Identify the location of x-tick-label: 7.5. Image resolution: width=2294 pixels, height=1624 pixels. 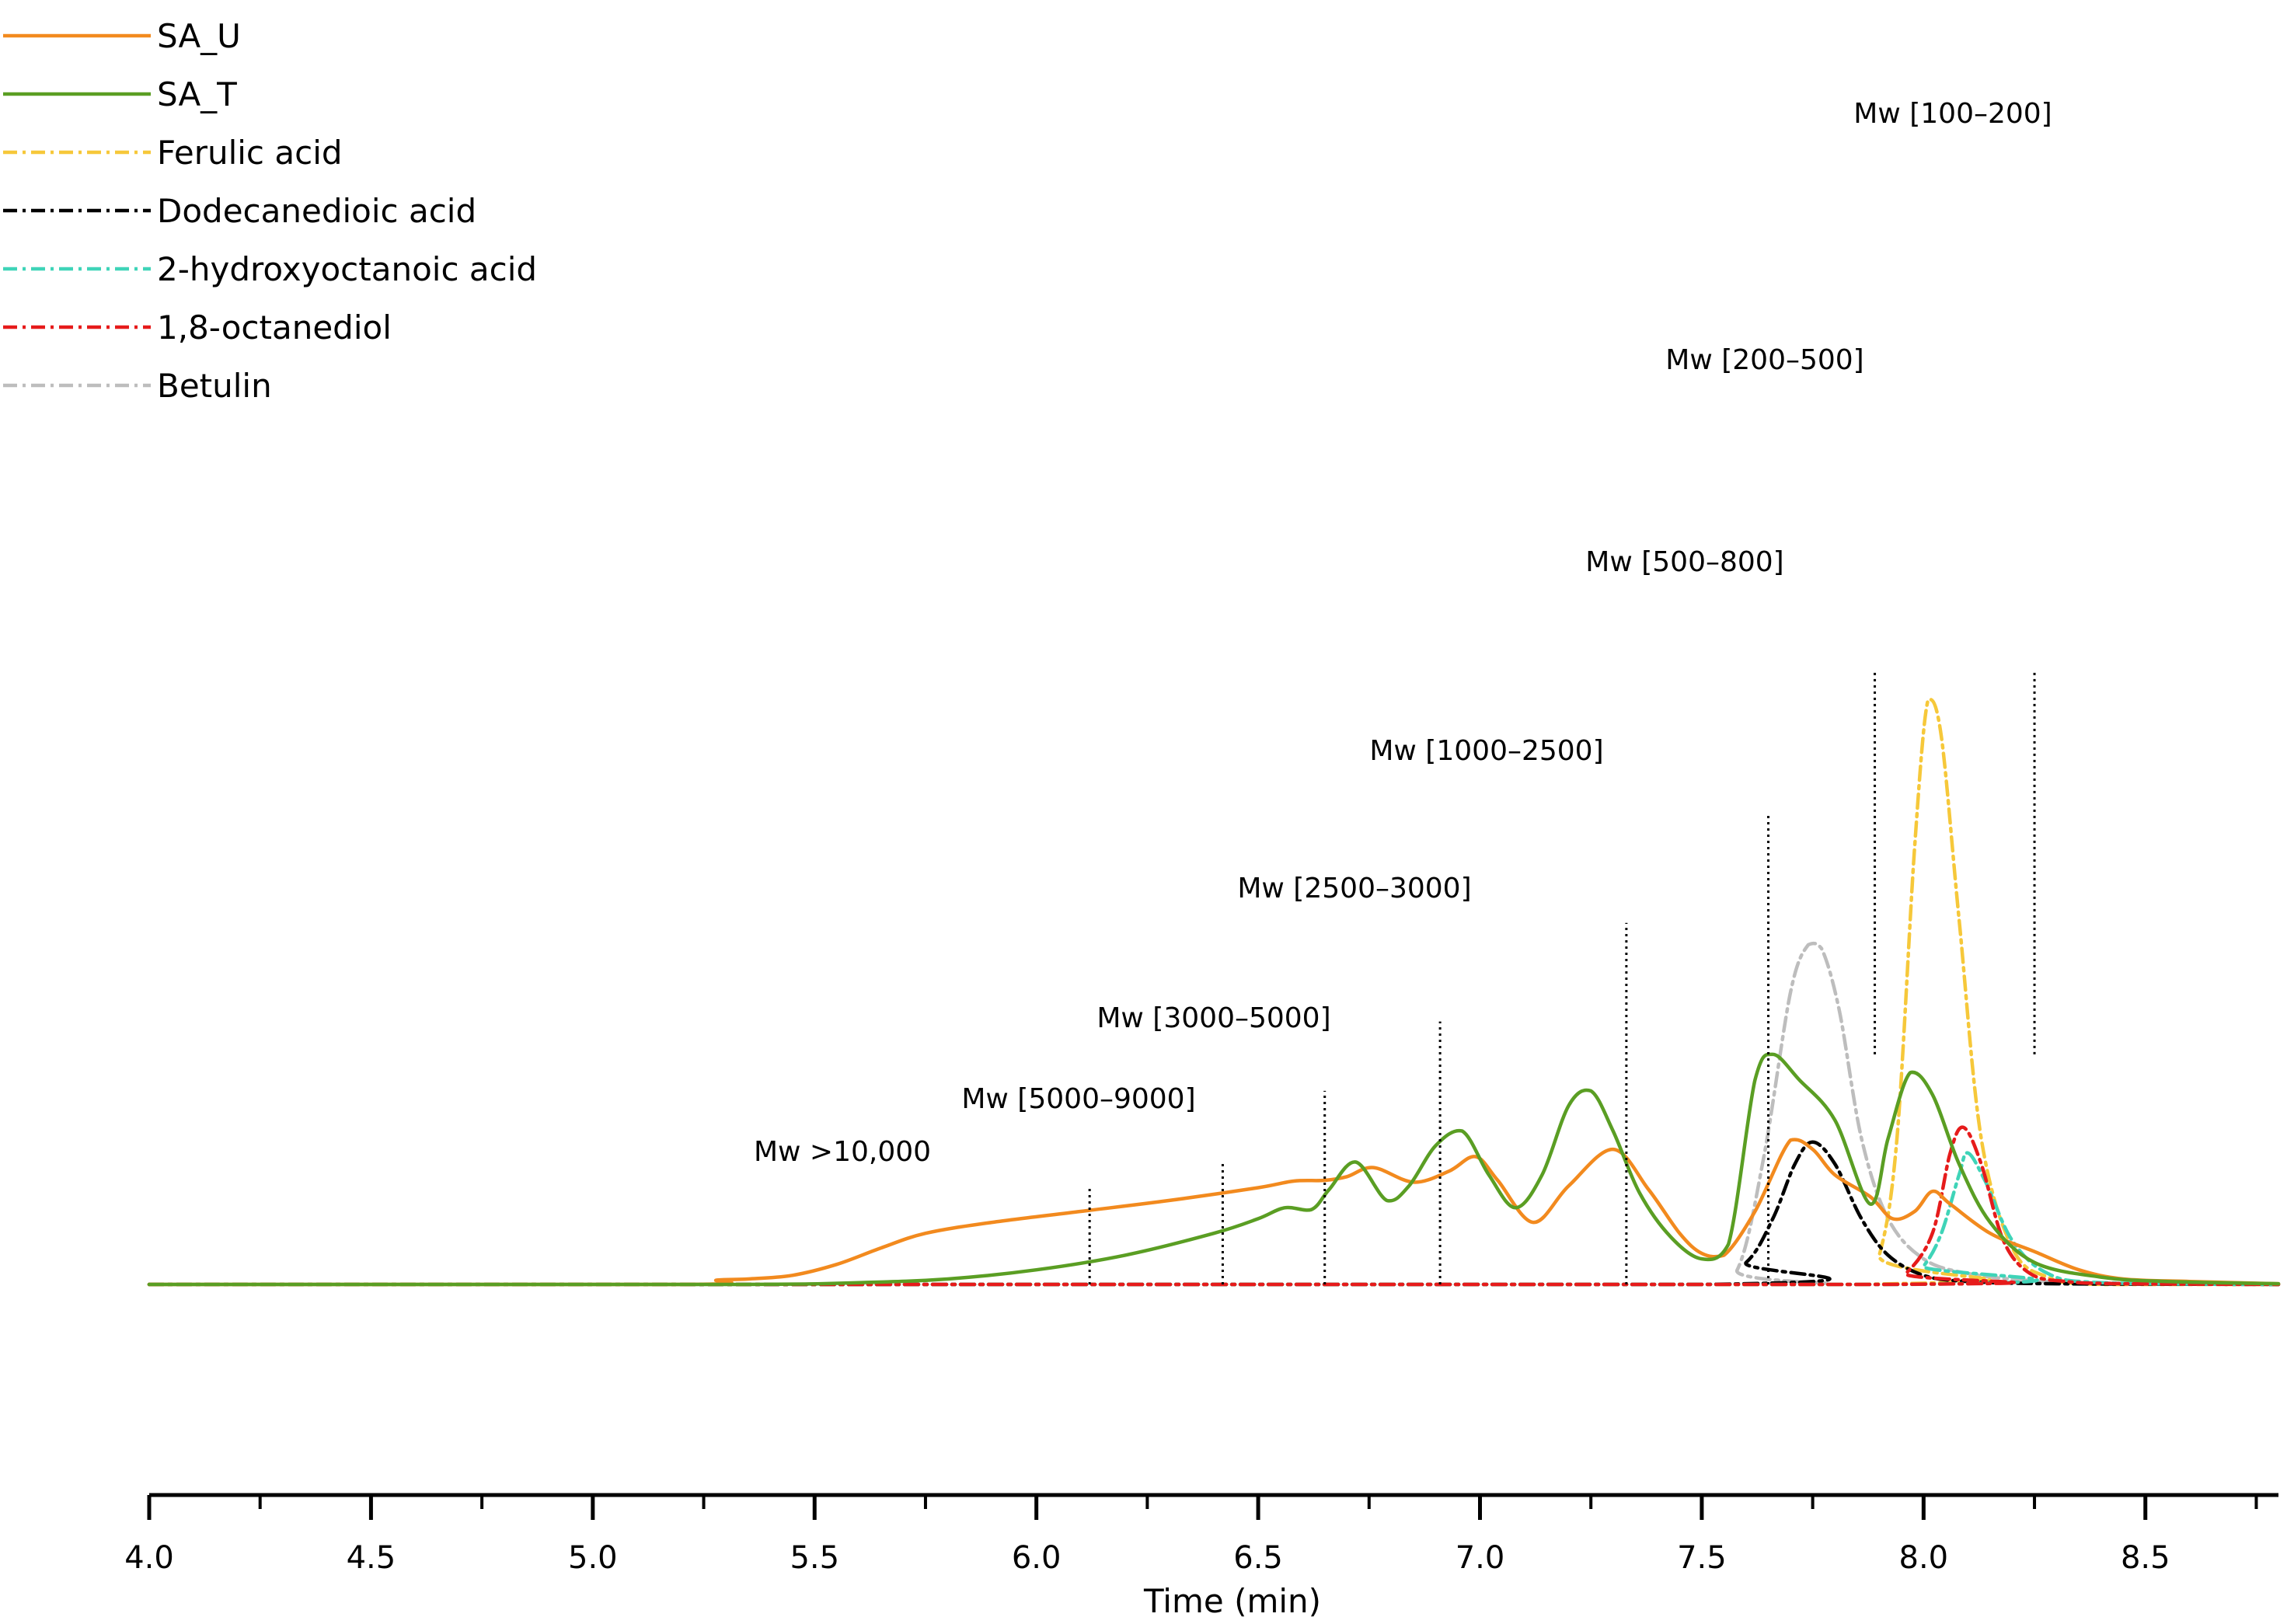
(1702, 1558).